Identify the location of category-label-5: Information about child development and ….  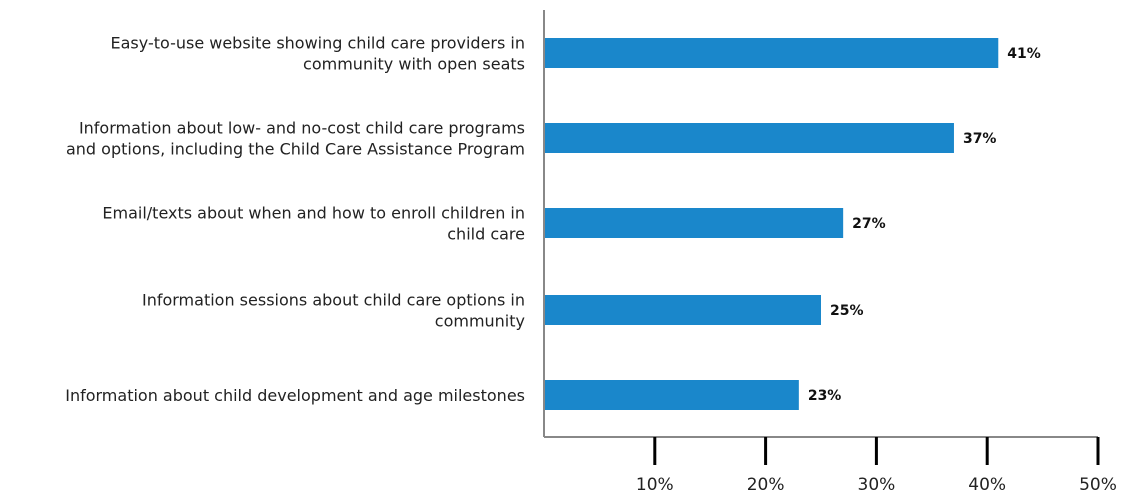
(295, 395).